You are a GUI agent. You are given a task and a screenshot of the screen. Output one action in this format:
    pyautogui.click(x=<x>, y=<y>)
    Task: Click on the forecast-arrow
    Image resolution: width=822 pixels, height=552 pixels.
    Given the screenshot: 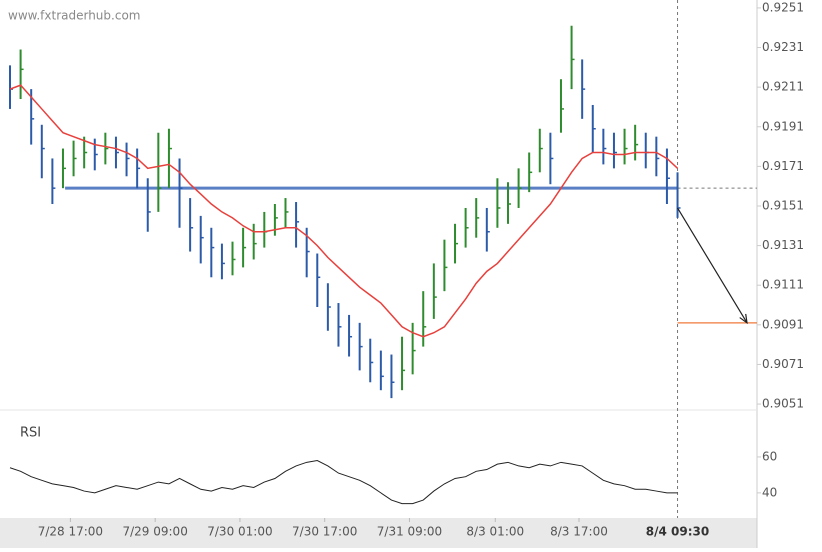 What is the action you would take?
    pyautogui.click(x=712, y=265)
    